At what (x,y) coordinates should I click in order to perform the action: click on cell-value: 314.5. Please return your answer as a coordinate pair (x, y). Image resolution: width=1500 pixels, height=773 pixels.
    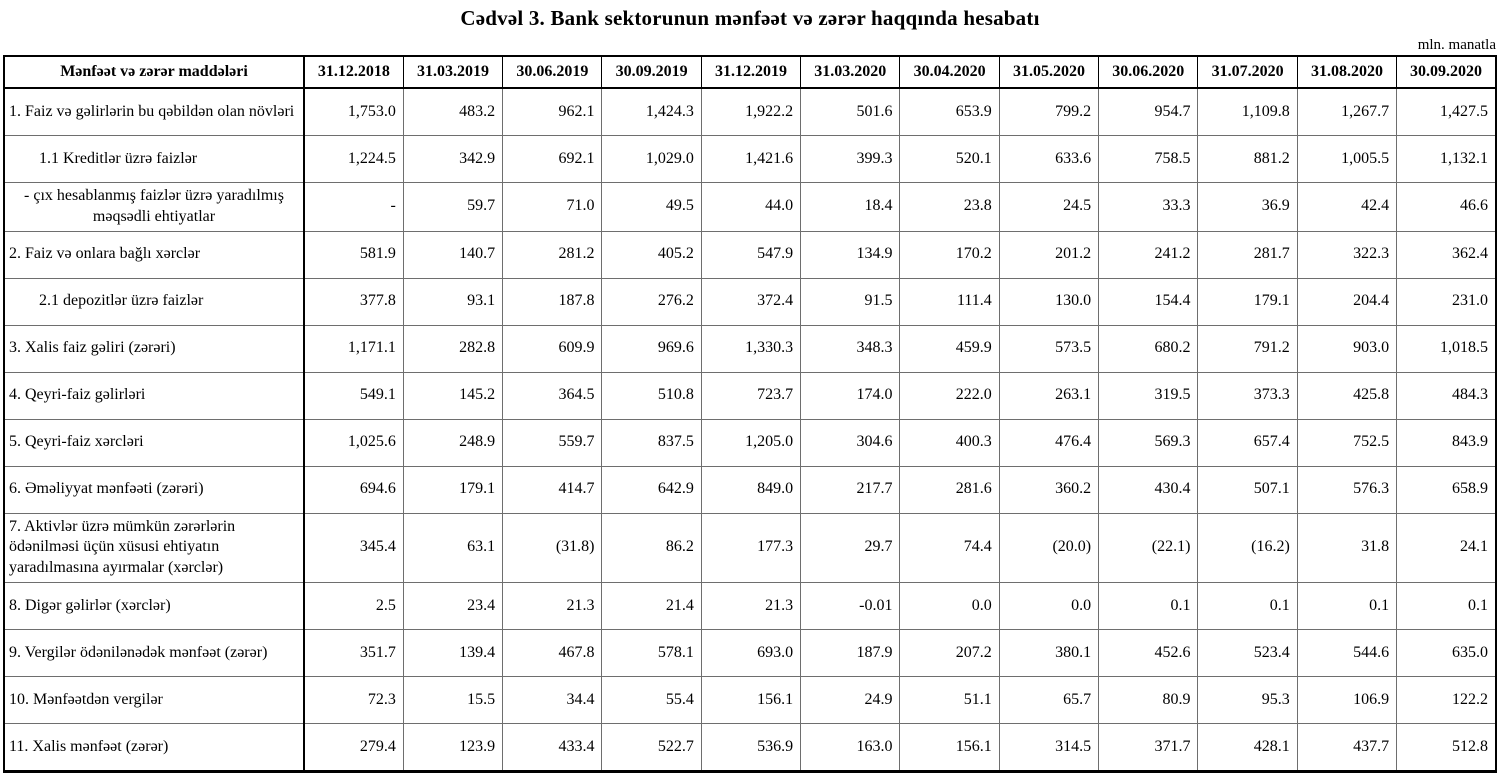
    Looking at the image, I should click on (1049, 747).